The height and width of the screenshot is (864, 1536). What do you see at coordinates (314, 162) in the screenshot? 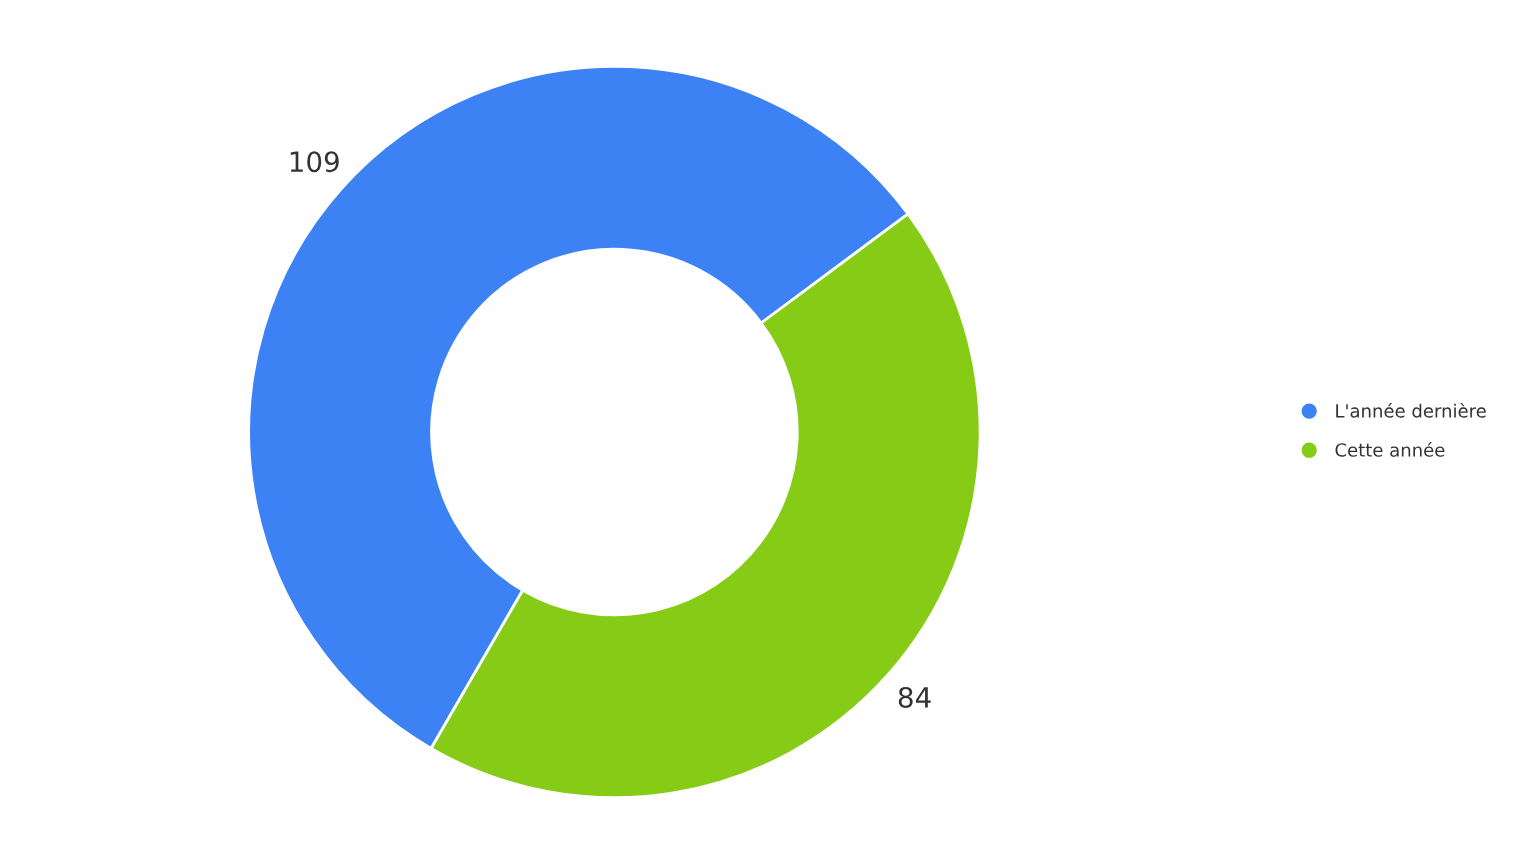
I see `data-label: 109` at bounding box center [314, 162].